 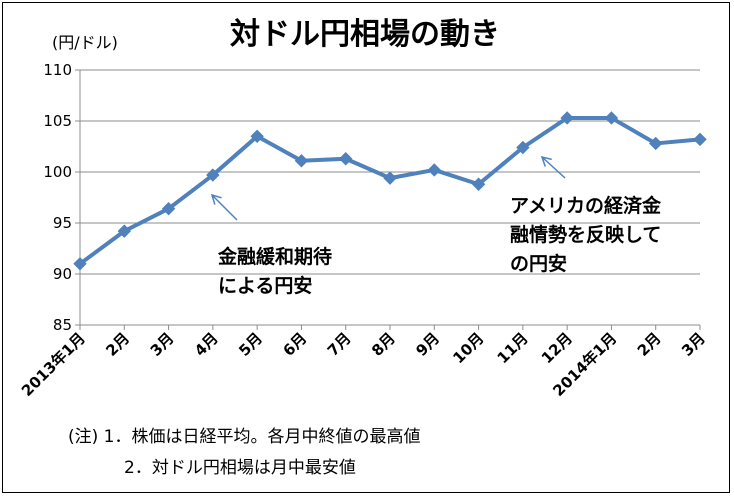 I want to click on y-tick-label: 110, so click(x=57, y=70).